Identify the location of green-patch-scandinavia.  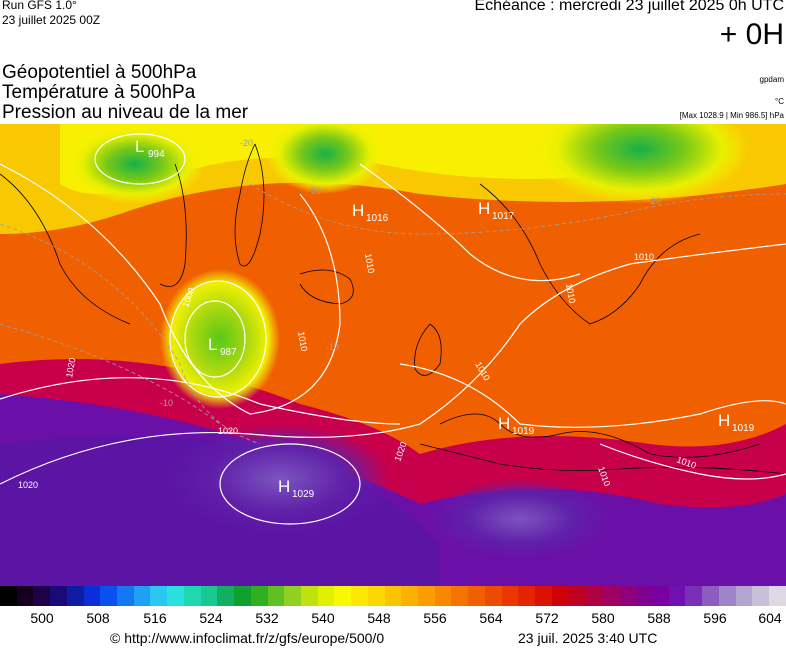
(640, 164).